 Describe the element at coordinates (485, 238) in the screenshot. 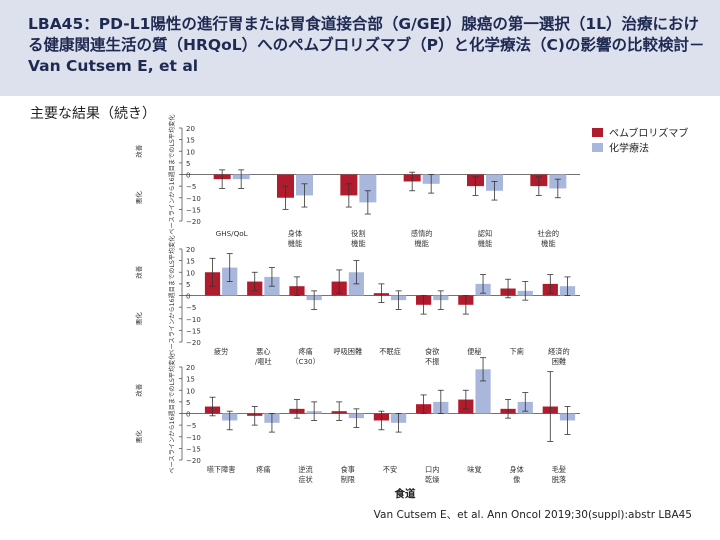

I see `category-label: 認知機能` at that location.